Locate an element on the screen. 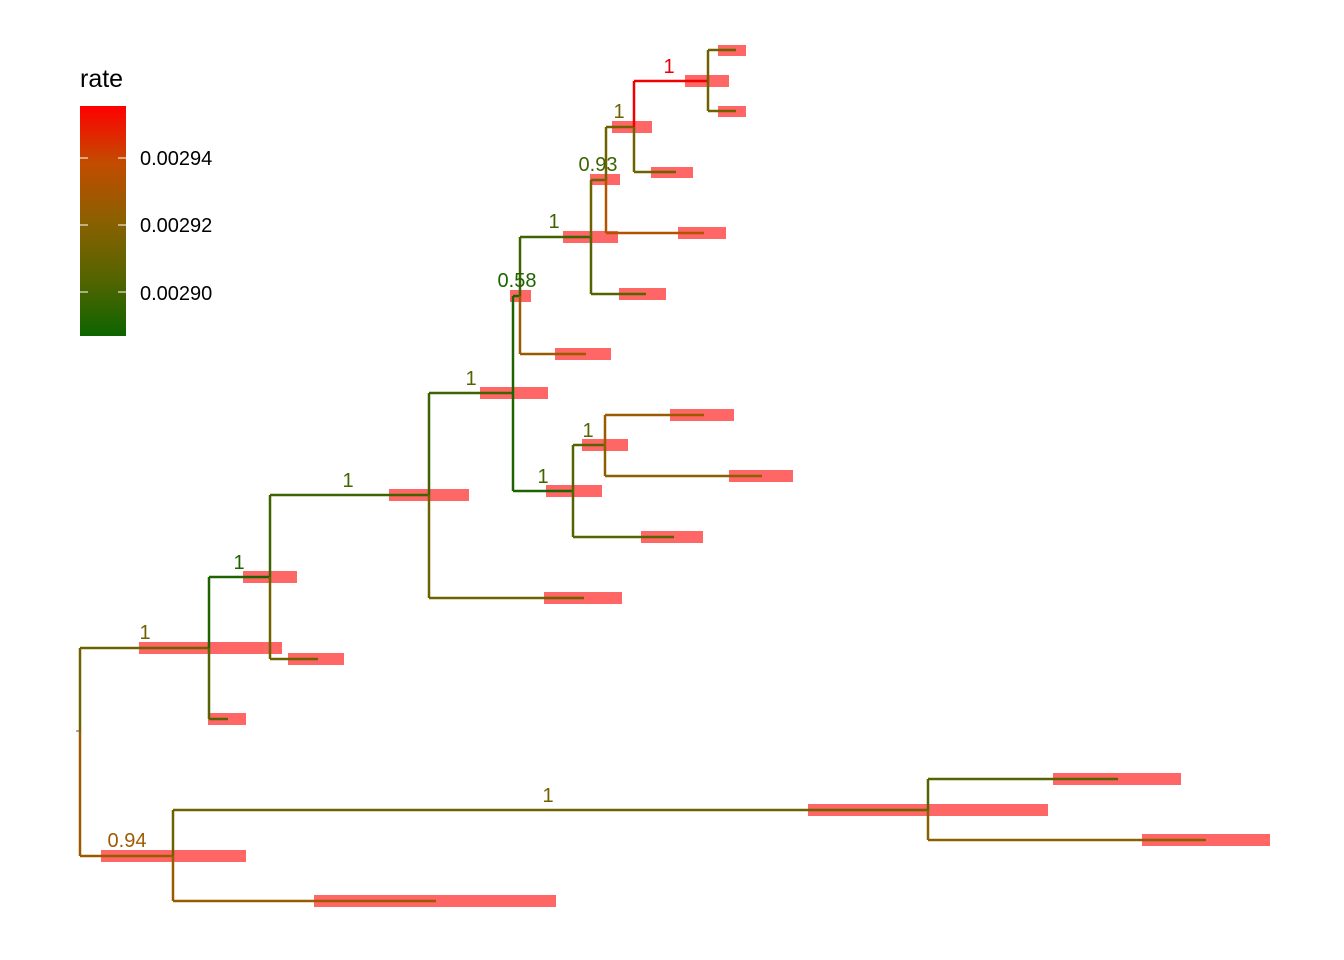 The width and height of the screenshot is (1344, 960). legend-tick-label: 0.00290 is located at coordinates (176, 294).